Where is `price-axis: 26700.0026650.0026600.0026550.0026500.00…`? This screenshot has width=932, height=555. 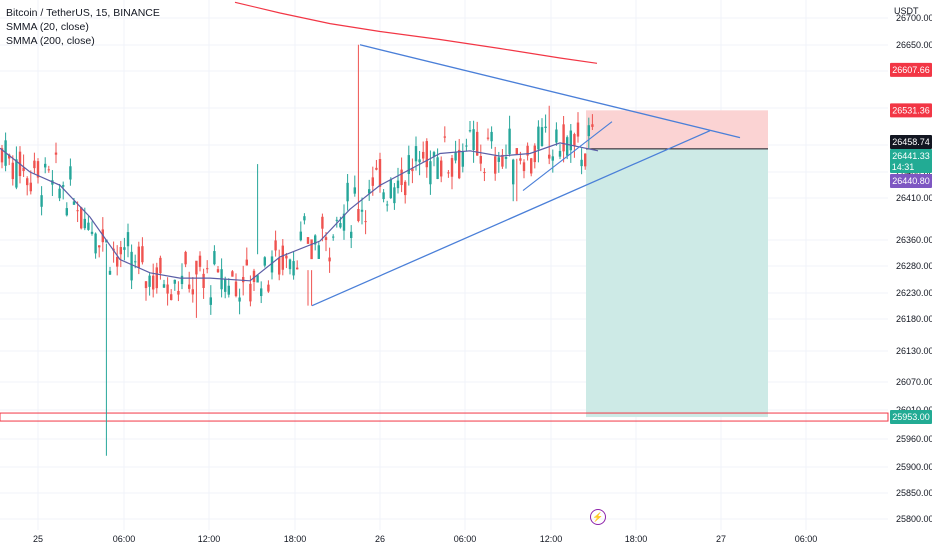
price-axis: 26700.0026650.0026600.0026550.0026500.00… is located at coordinates (914, 268).